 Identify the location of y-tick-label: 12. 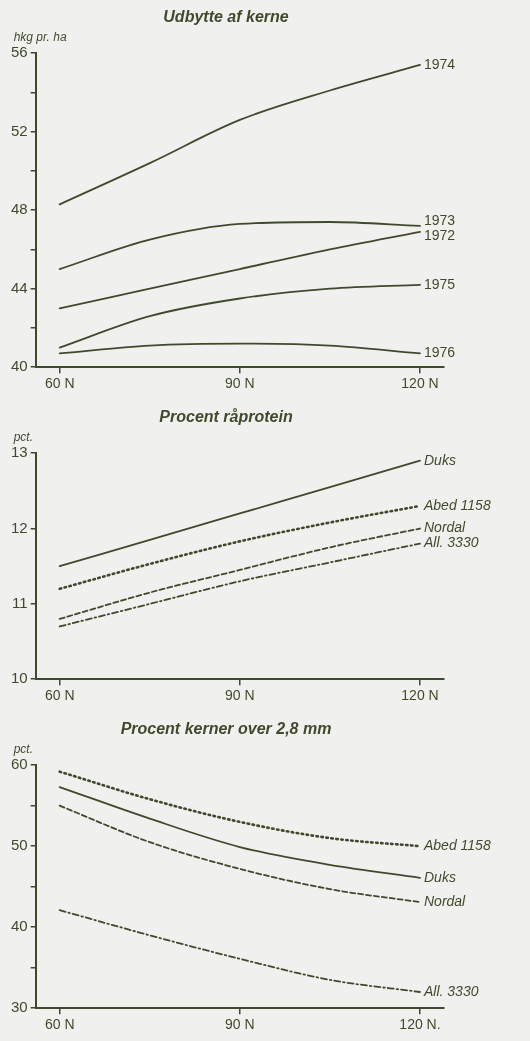
(19, 527).